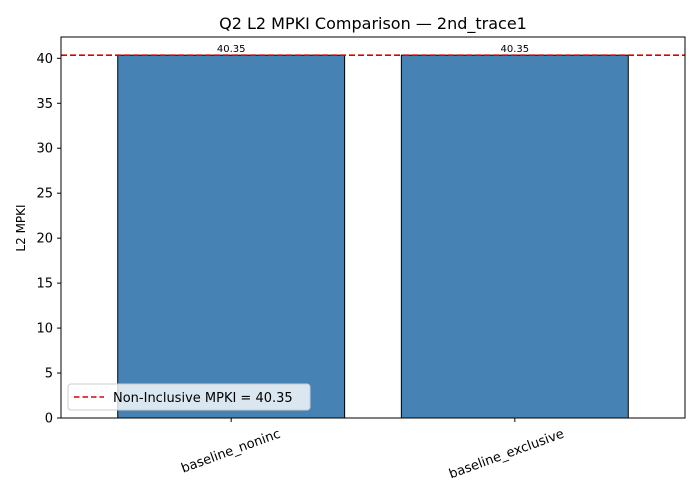 The height and width of the screenshot is (504, 700). I want to click on y-axis-ticks: 0 5 10 15 20 25 30 35 40, so click(48, 239).